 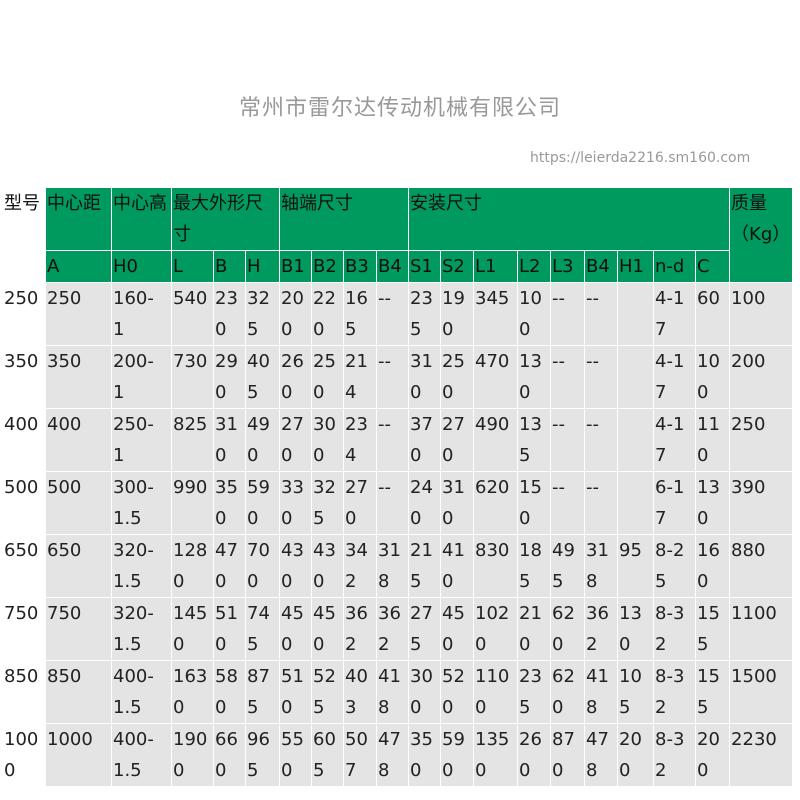 What do you see at coordinates (674, 314) in the screenshot?
I see `table-cell: 4-17` at bounding box center [674, 314].